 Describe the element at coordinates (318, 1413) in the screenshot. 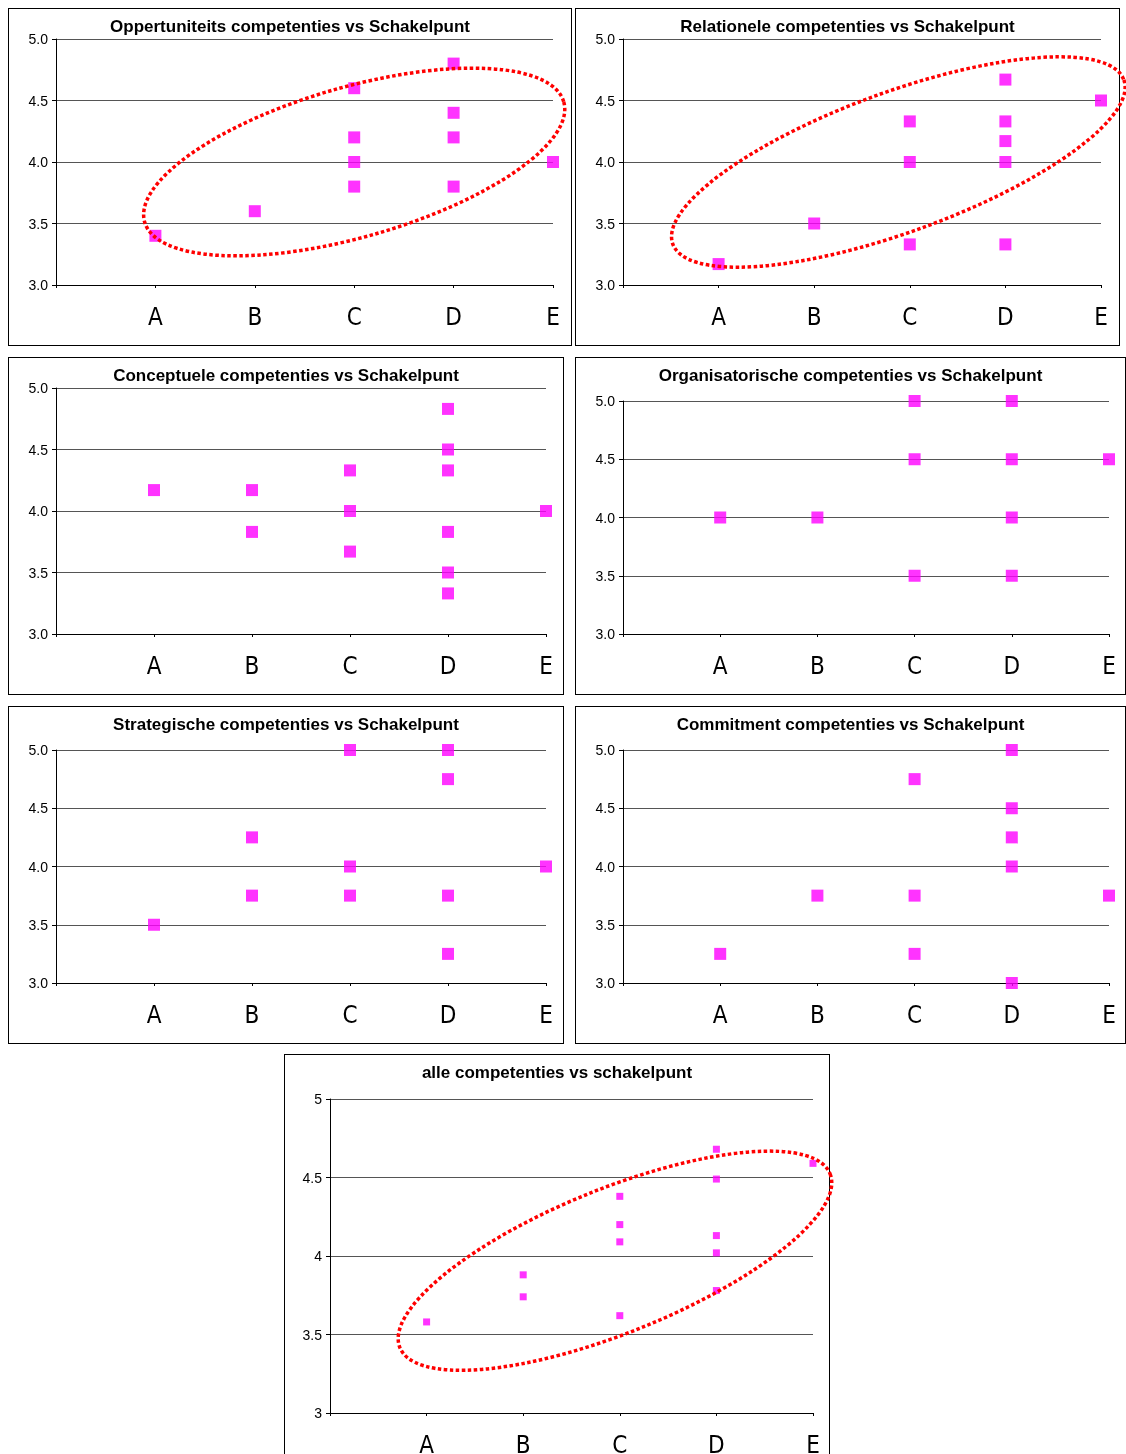

I see `y-tick-label: 3` at that location.